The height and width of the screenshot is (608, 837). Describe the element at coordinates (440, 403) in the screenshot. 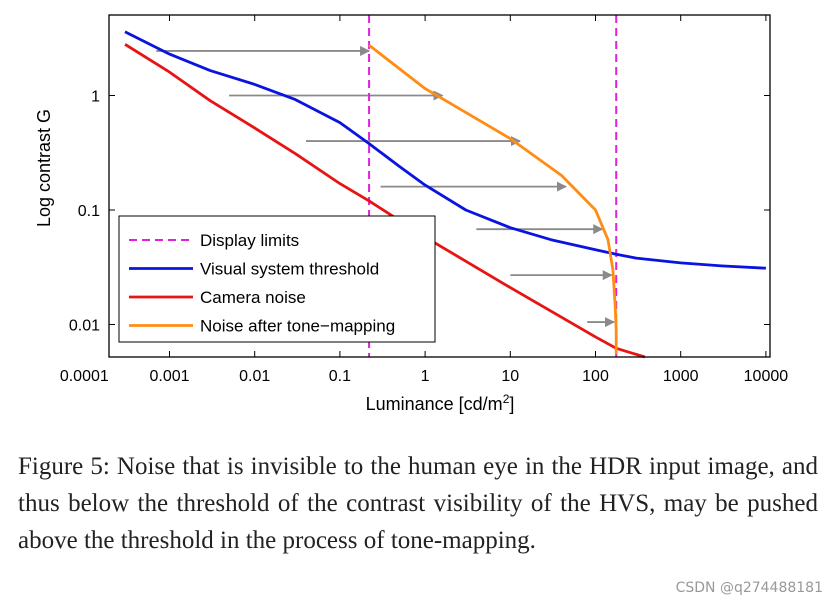

I see `x-axis-label: Luminance [cd/m2]` at that location.